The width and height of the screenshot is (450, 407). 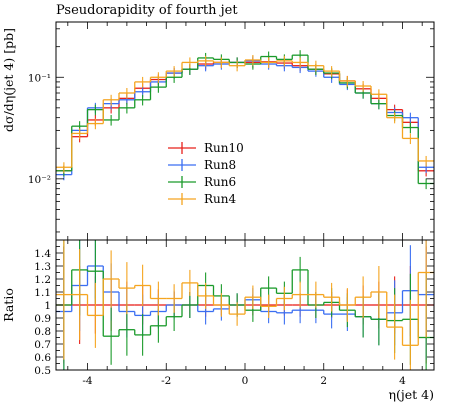 I want to click on ratio-y-tick-label: 1.2, so click(x=42, y=280).